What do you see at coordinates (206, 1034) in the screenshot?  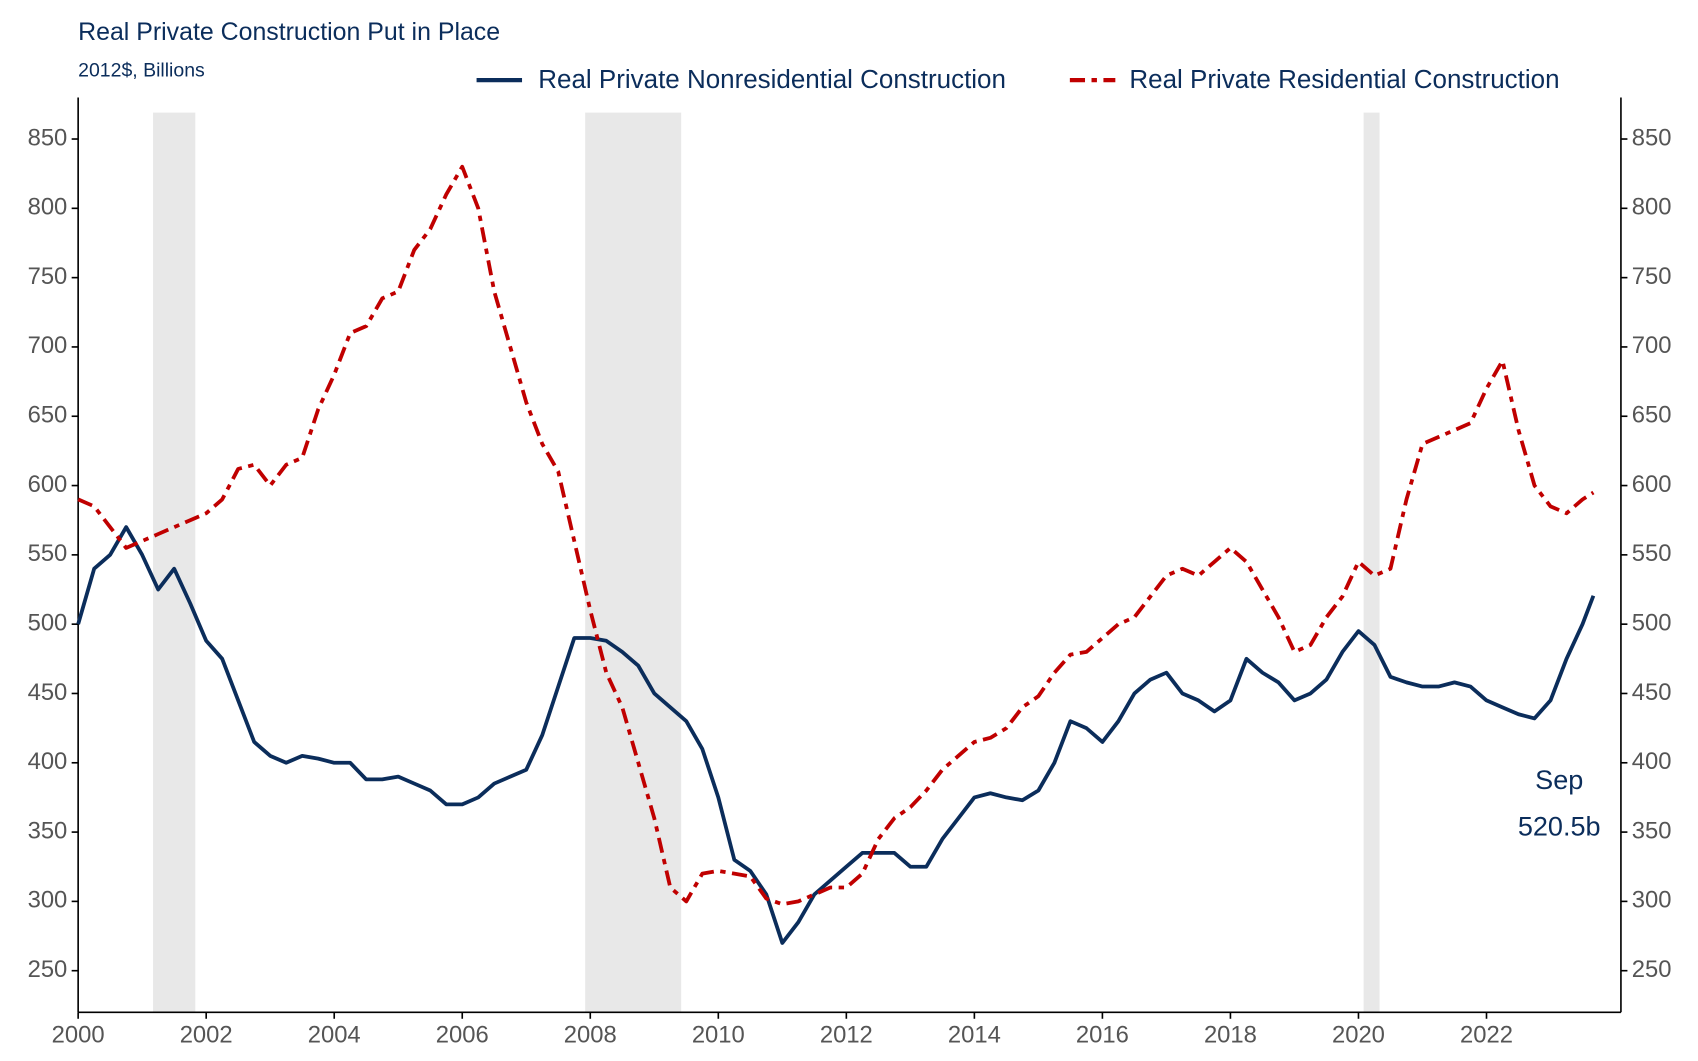 I see `x-tick-label: 2002` at bounding box center [206, 1034].